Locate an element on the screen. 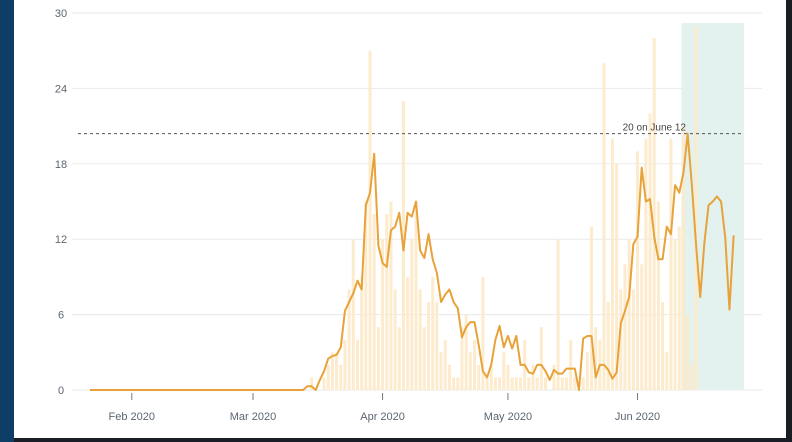 This screenshot has width=792, height=442. y-tick-label: 24 is located at coordinates (61, 89).